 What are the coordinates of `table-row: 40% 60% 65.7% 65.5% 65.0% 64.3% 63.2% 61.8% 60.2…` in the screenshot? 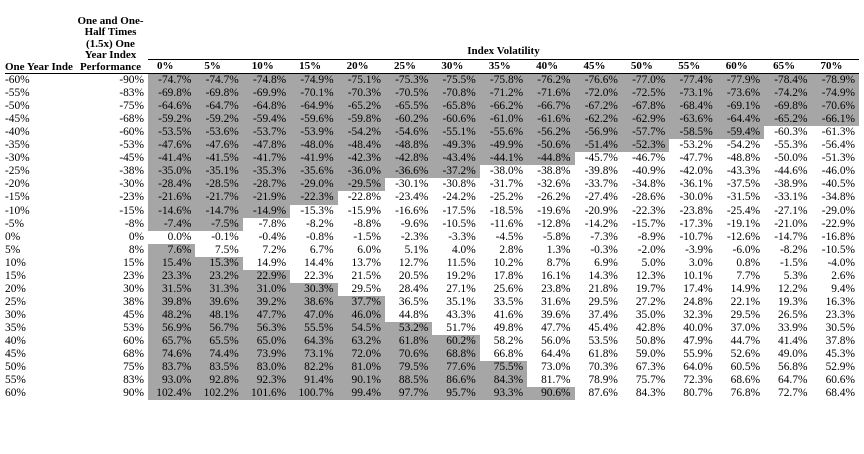 It's located at (432, 341).